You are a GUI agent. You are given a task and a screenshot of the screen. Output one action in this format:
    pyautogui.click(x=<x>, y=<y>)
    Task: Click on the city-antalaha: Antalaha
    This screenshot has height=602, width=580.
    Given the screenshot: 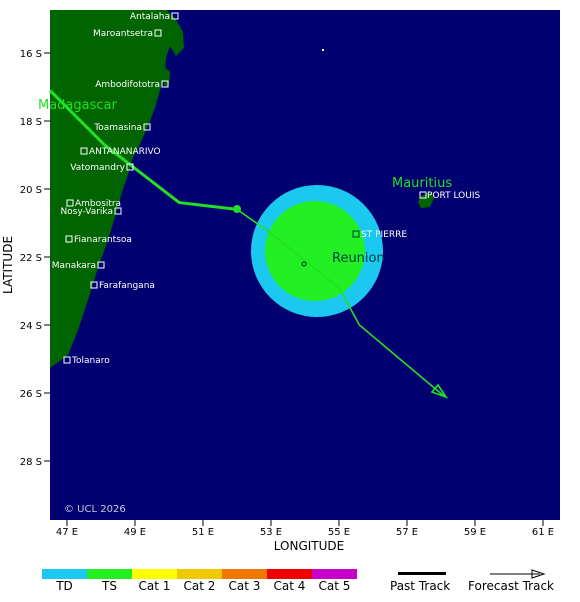 What is the action you would take?
    pyautogui.click(x=154, y=17)
    